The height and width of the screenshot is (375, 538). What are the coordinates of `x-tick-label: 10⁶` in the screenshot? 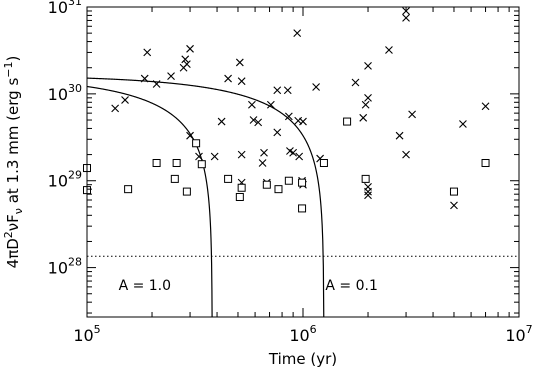 It's located at (302, 334).